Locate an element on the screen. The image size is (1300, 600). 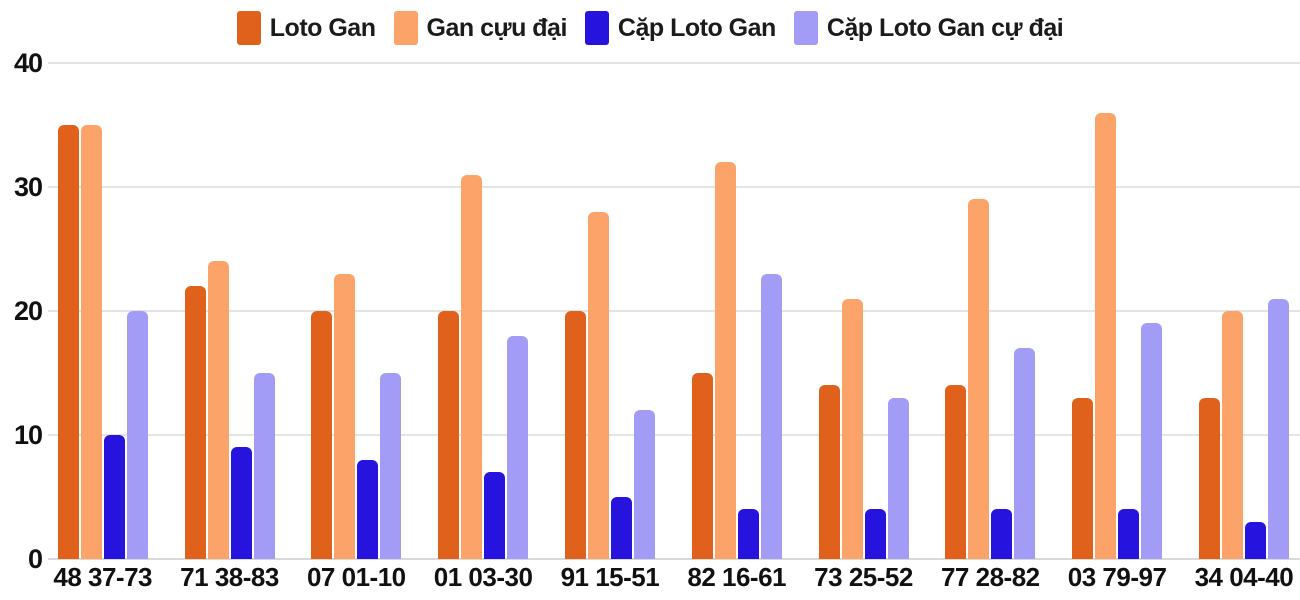
y-tick-label-40: 40 is located at coordinates (28, 63).